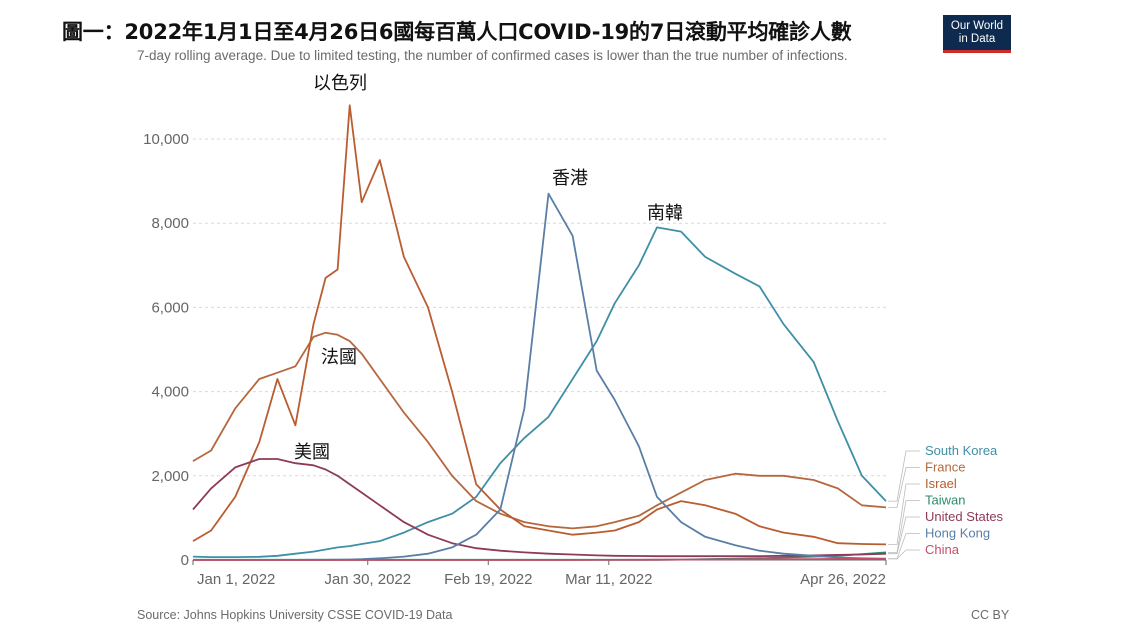 The image size is (1138, 640). What do you see at coordinates (170, 223) in the screenshot?
I see `y-tick-label: 8,000` at bounding box center [170, 223].